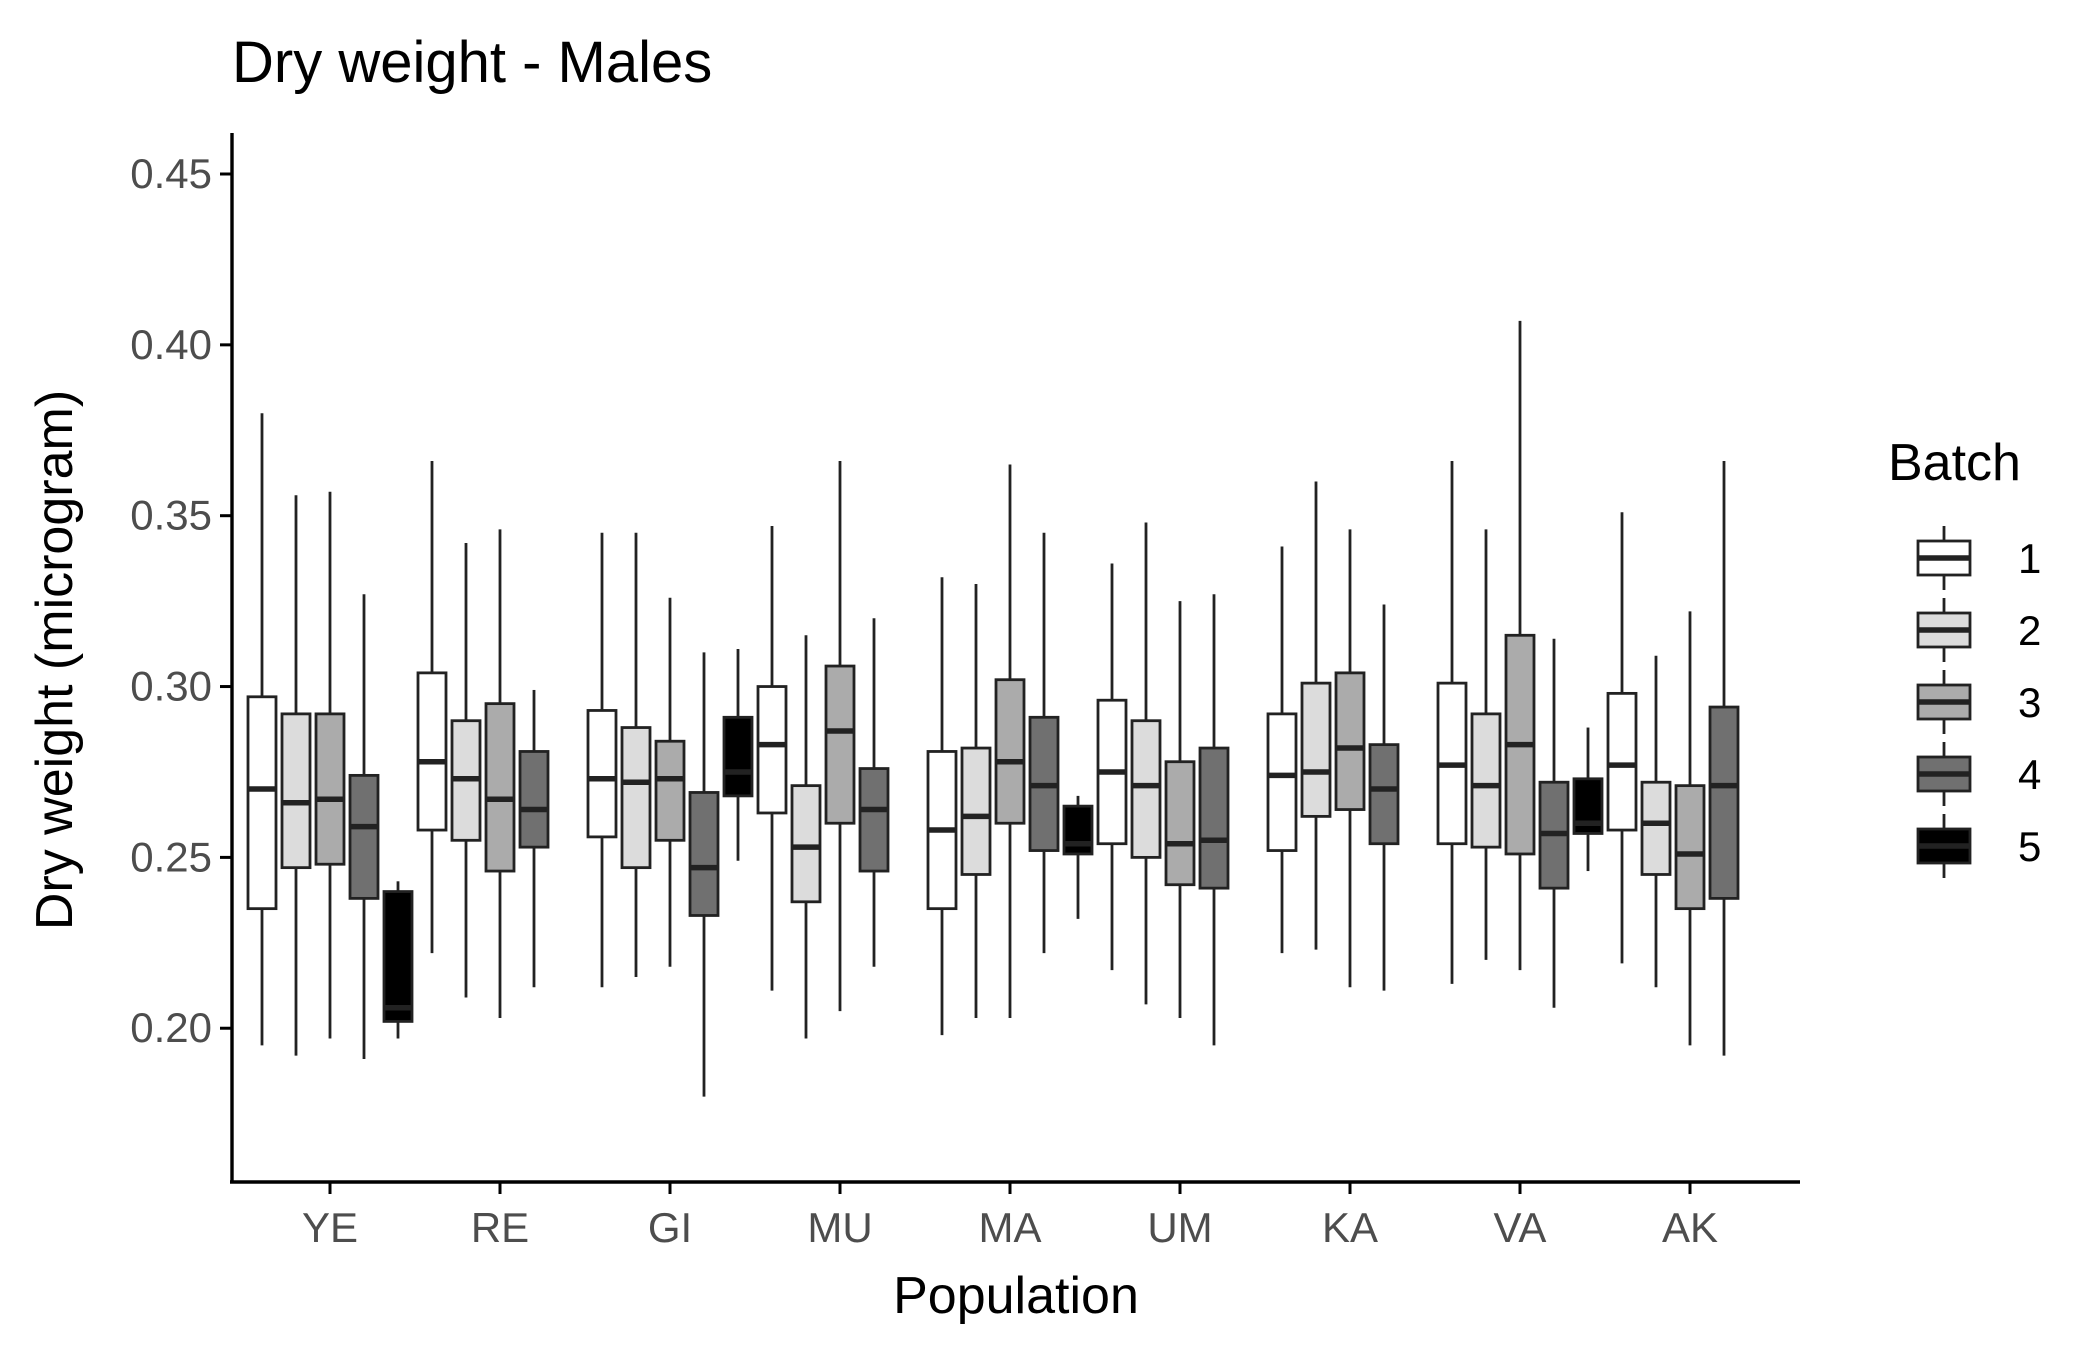  What do you see at coordinates (55, 660) in the screenshot?
I see `y-axis-title: Dry weight (microgram)` at bounding box center [55, 660].